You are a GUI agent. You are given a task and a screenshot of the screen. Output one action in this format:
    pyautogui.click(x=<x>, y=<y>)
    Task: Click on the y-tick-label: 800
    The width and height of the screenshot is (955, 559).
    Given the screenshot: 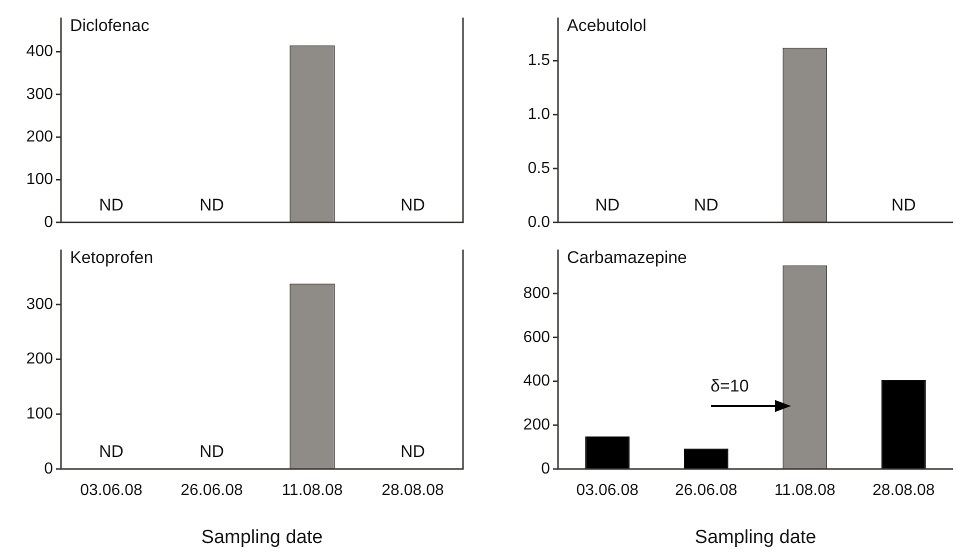 What is the action you would take?
    pyautogui.click(x=536, y=293)
    